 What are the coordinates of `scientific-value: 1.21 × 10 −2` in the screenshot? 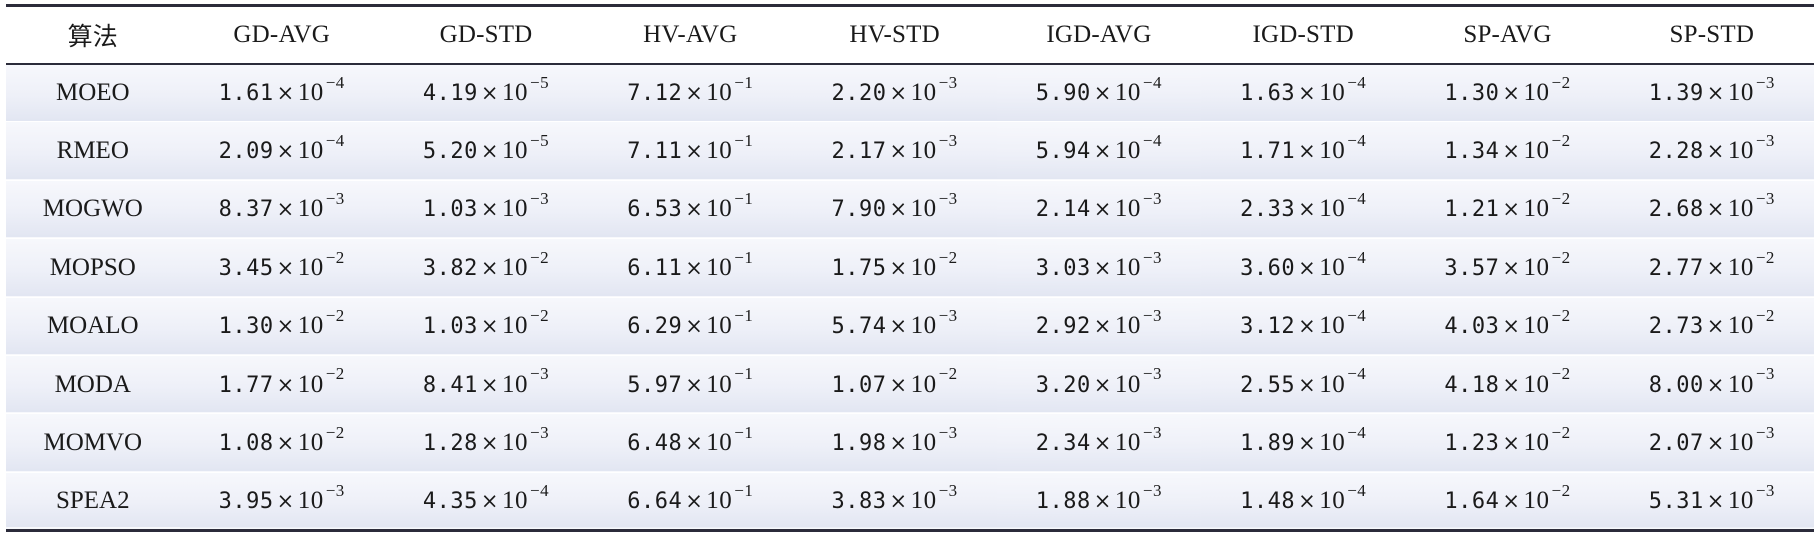 It's located at (1507, 206).